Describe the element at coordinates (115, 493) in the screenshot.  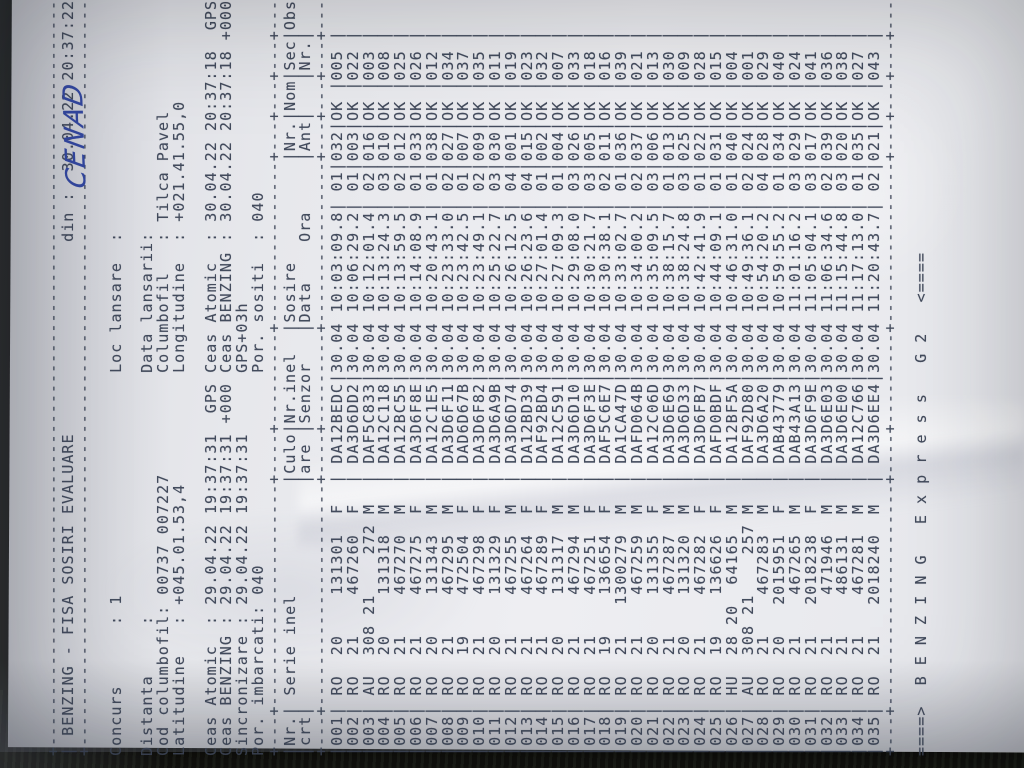
I see `doc-line: Concurs : 1 Loc lansare :` at that location.